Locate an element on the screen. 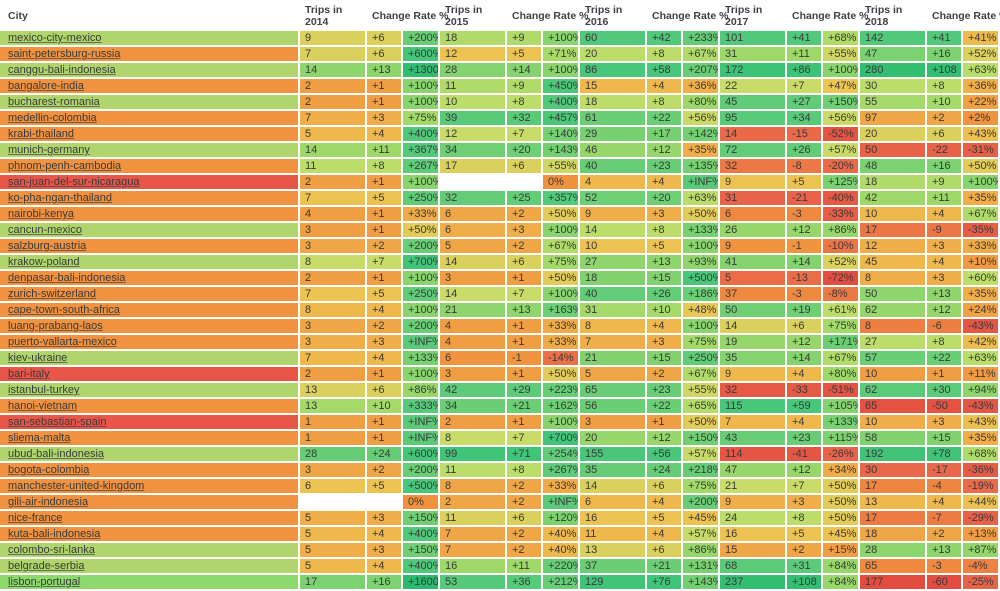  trips-change-2014-cell: +16 is located at coordinates (385, 583).